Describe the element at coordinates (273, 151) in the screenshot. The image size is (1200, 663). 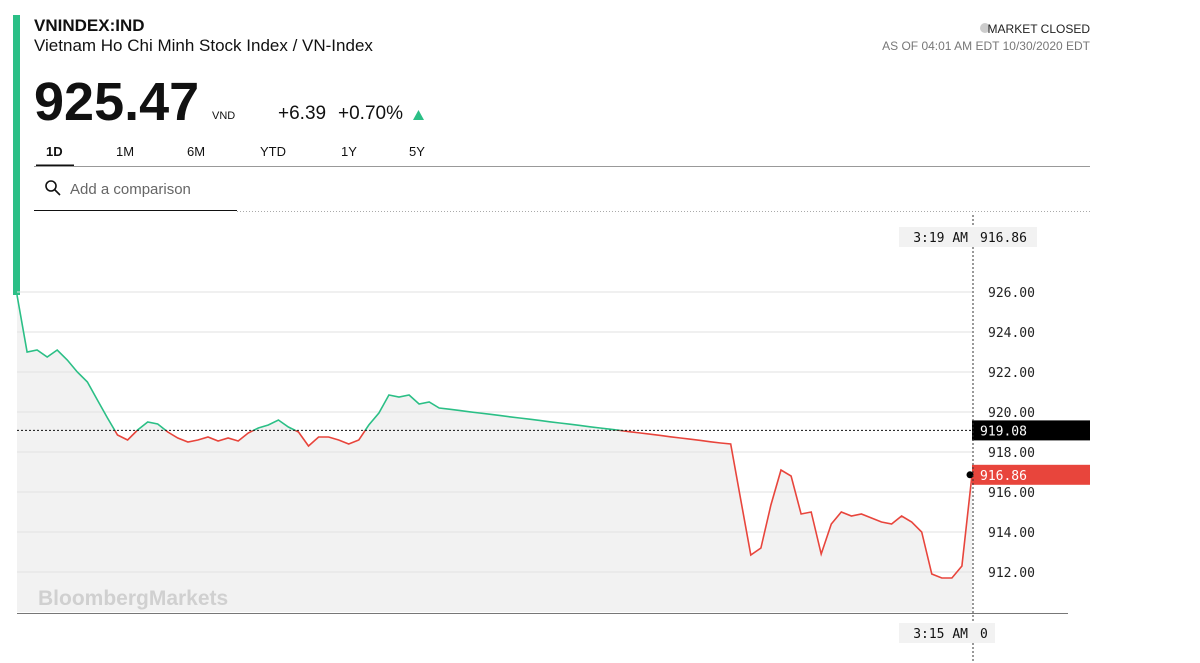
I see `tab: YTD` at that location.